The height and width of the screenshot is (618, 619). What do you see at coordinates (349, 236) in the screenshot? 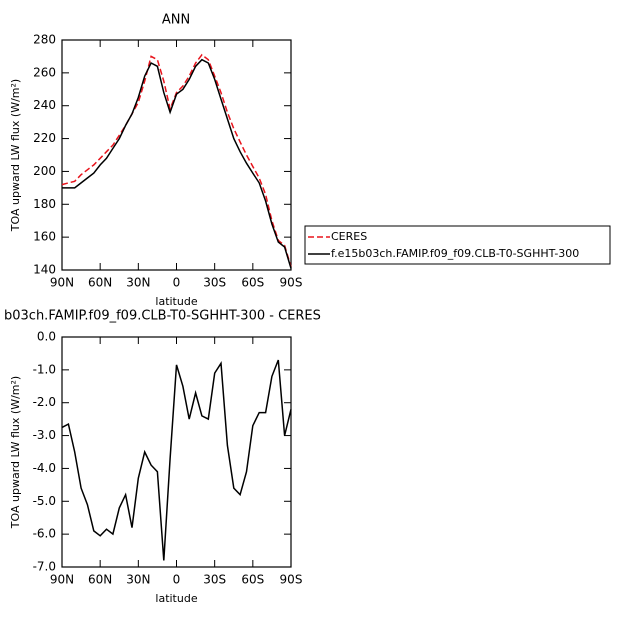
I see `legend-label: CERES` at bounding box center [349, 236].